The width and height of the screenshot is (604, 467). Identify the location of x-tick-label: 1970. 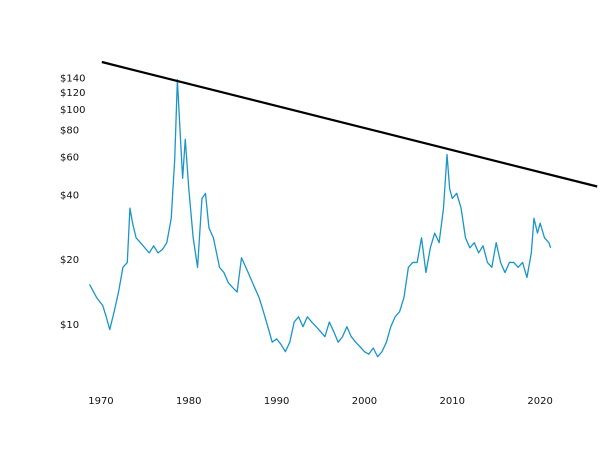
(100, 401).